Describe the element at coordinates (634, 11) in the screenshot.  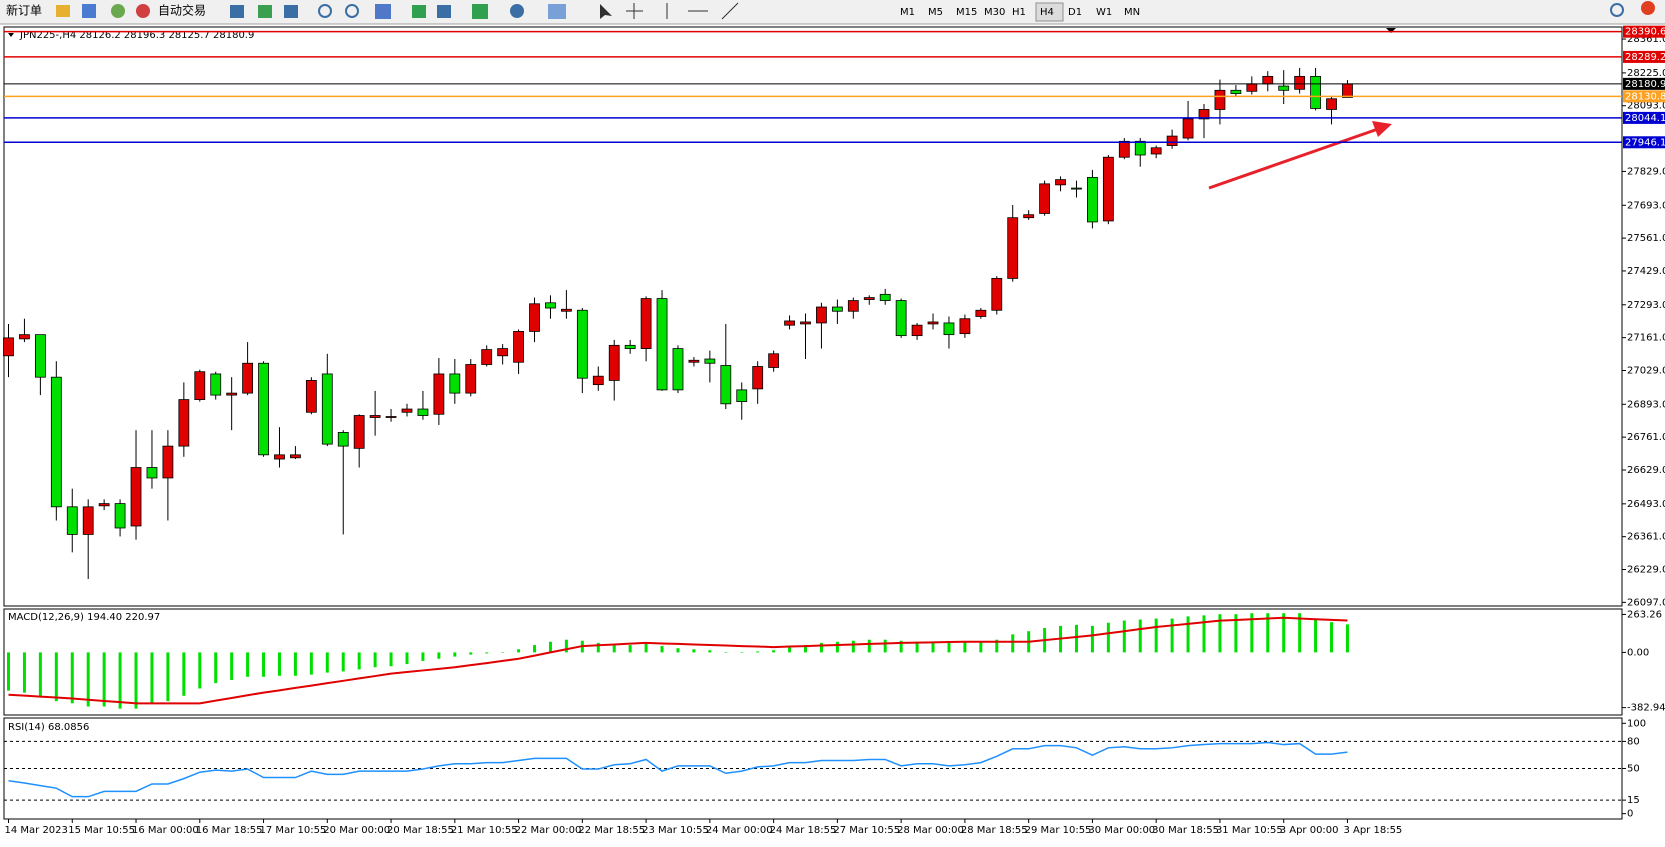
I see `crosshair-icon` at that location.